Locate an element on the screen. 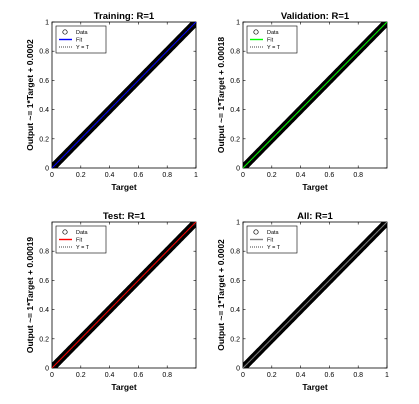 The image size is (419, 404). y-axis-label: Output ~= 1*Target + 0.0002 is located at coordinates (30, 95).